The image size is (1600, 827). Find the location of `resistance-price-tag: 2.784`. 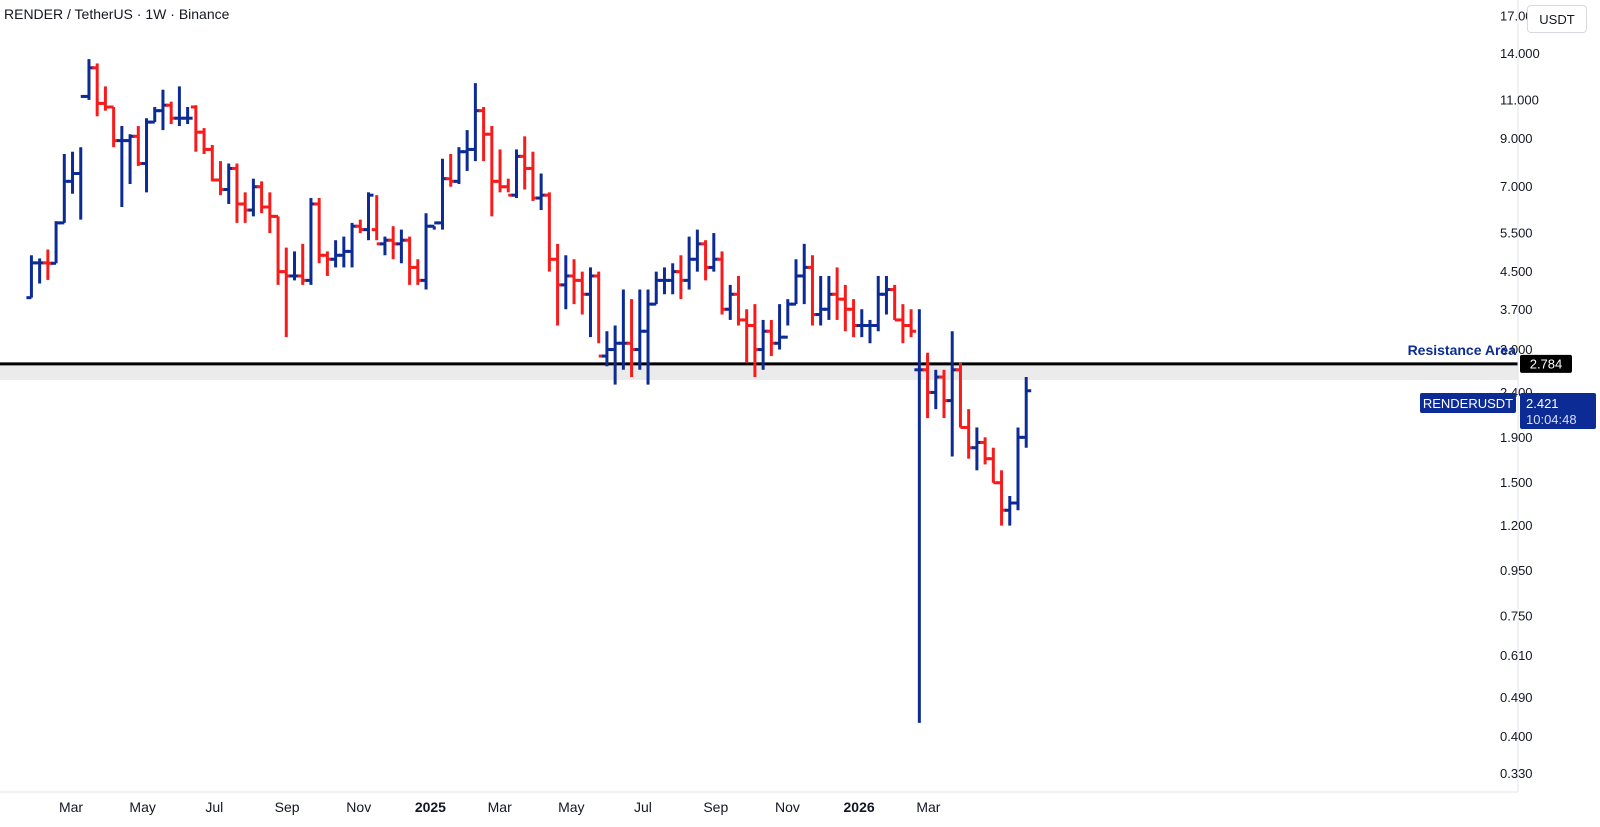

resistance-price-tag: 2.784 is located at coordinates (1546, 363).